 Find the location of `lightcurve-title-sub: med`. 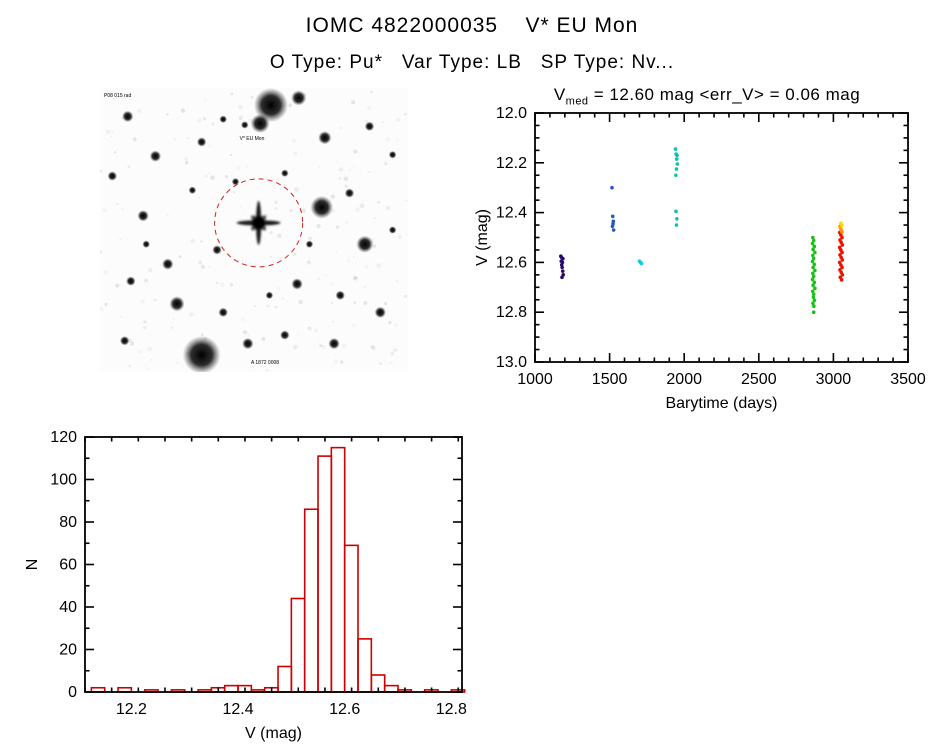

lightcurve-title-sub: med is located at coordinates (577, 101).